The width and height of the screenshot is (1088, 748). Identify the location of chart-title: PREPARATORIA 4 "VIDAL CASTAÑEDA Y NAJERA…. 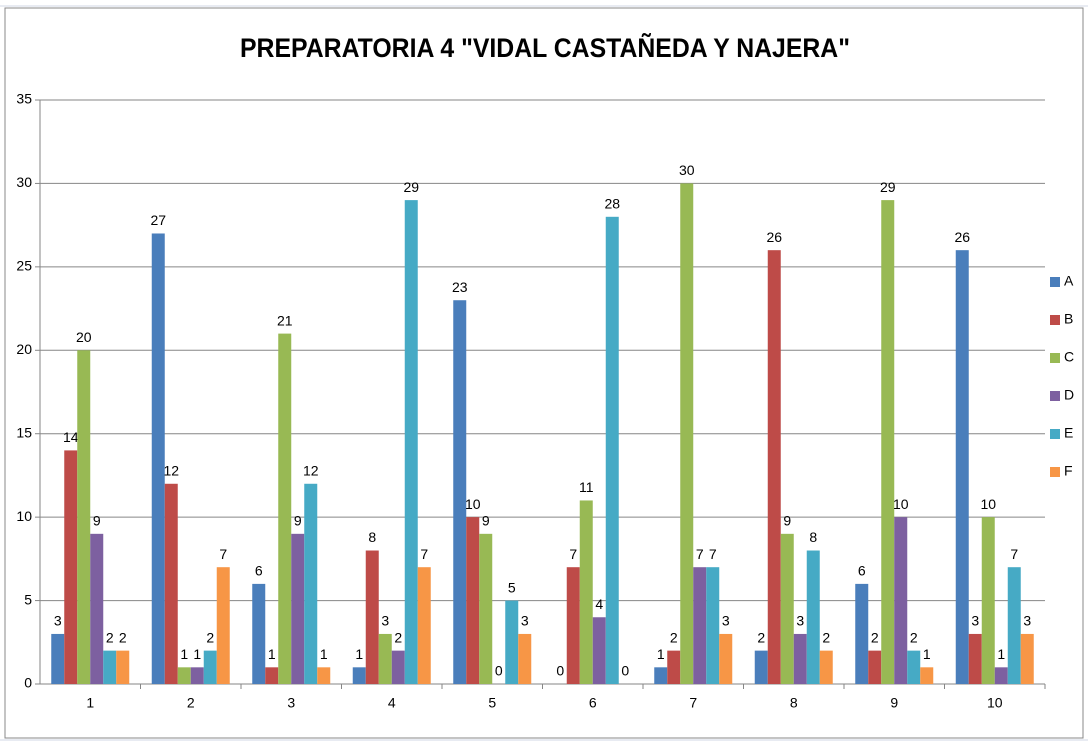
(545, 47).